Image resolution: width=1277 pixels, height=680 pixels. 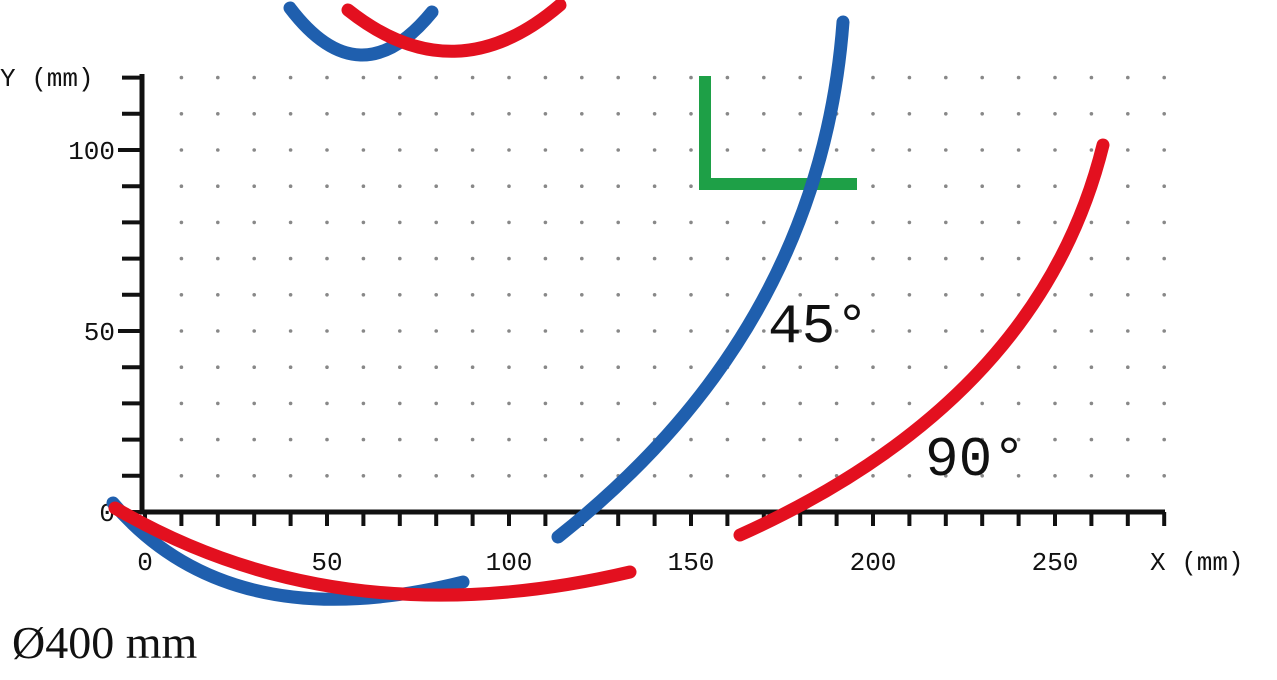 What do you see at coordinates (818, 327) in the screenshot?
I see `curve-label: 45°` at bounding box center [818, 327].